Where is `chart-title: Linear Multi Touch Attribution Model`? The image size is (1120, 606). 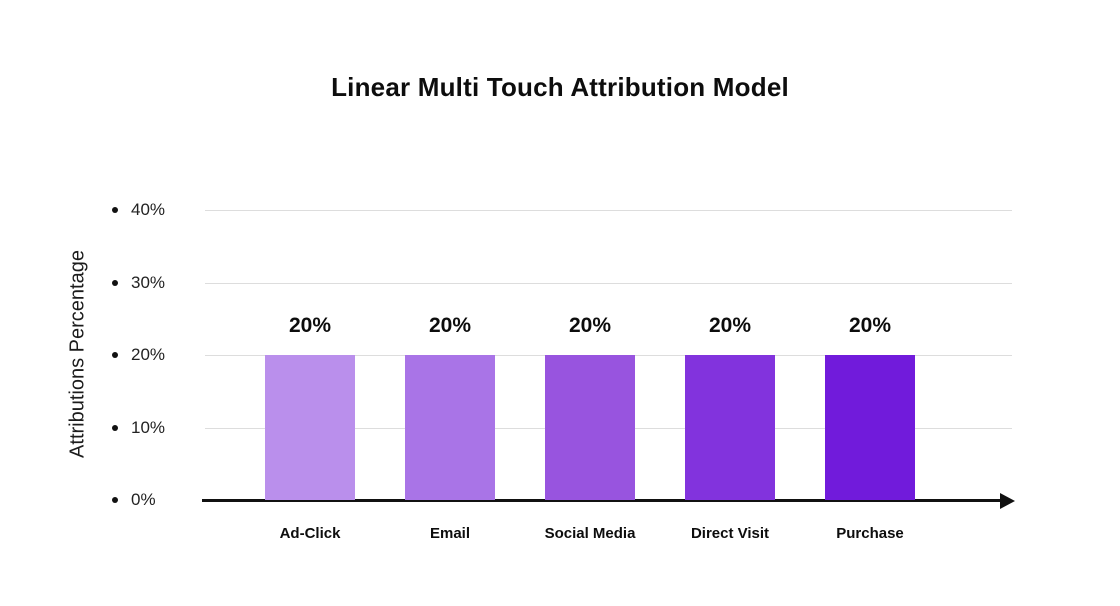
chart-title: Linear Multi Touch Attribution Model is located at coordinates (560, 87).